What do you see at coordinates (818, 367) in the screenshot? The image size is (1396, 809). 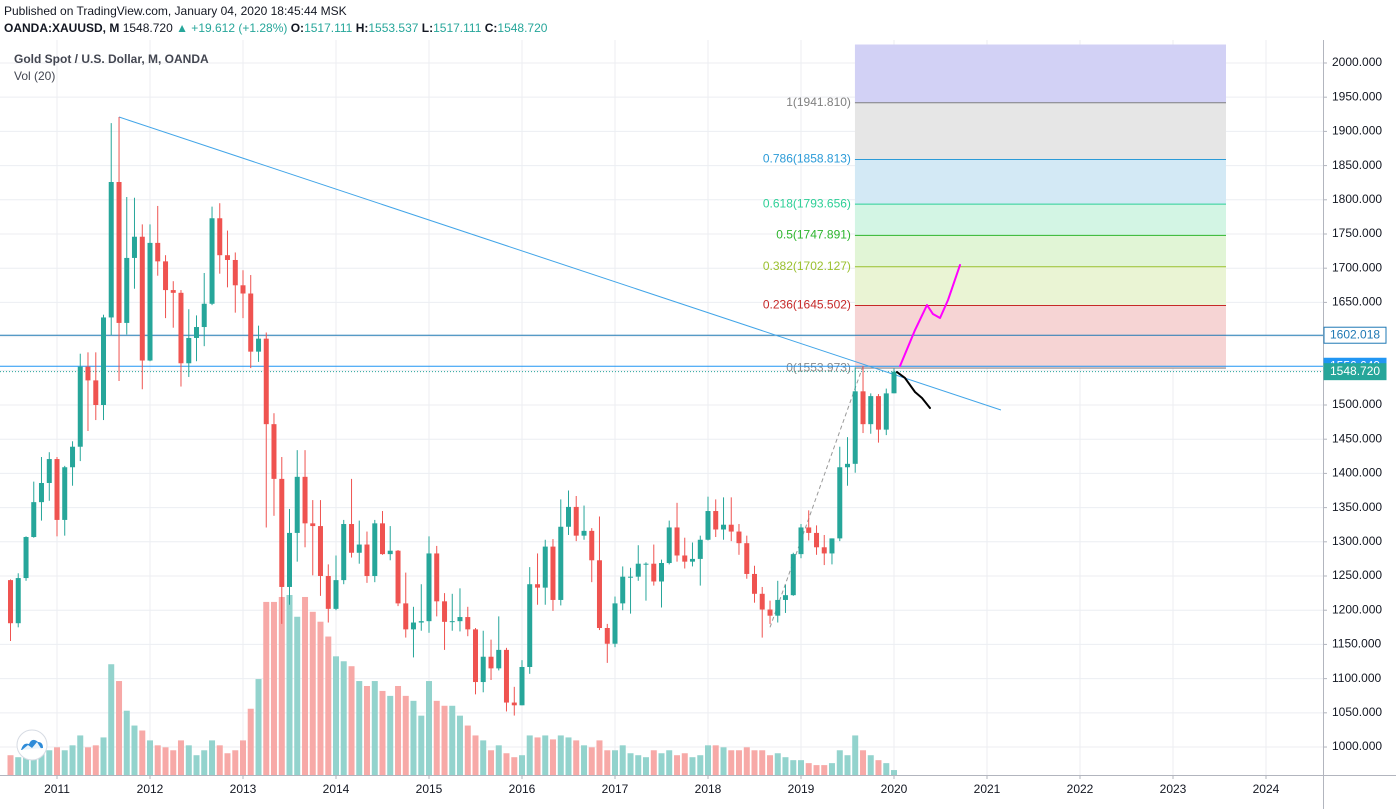 I see `fib-label: 0(1553.973)` at bounding box center [818, 367].